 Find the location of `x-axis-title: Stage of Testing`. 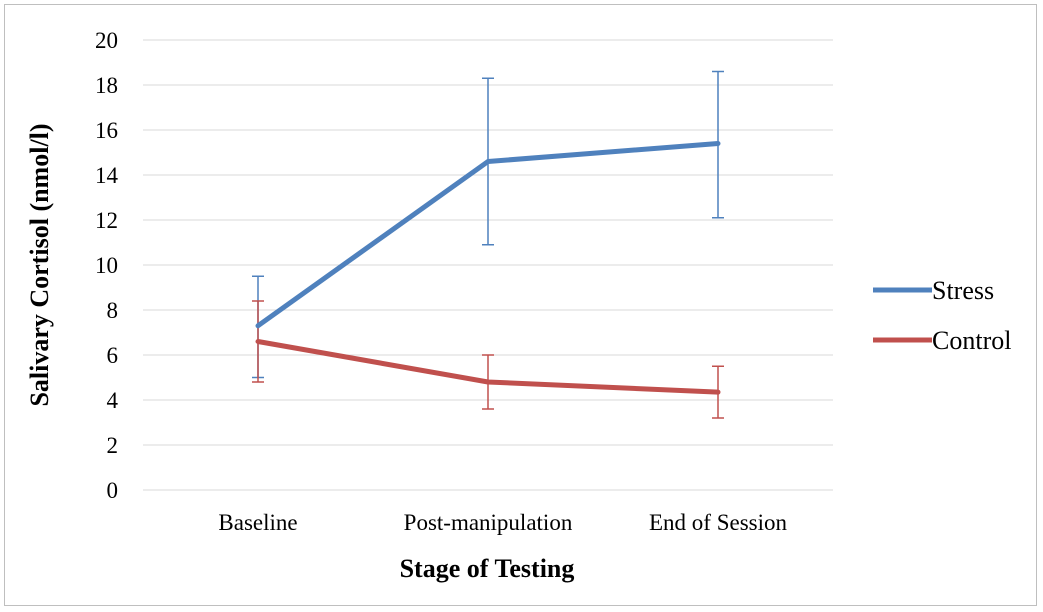

x-axis-title: Stage of Testing is located at coordinates (487, 568).